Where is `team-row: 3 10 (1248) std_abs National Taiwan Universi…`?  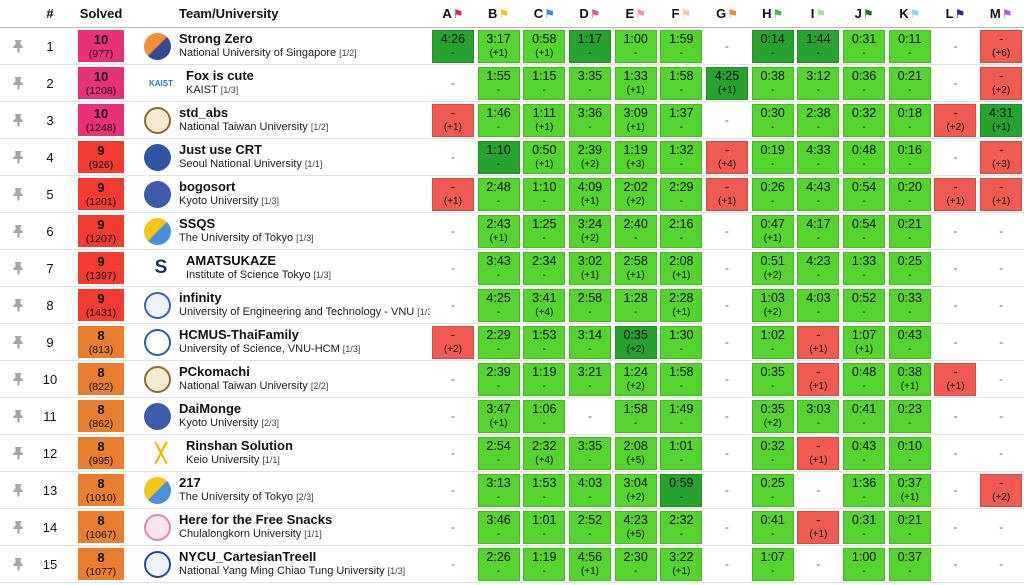
team-row: 3 10 (1248) std_abs National Taiwan Universi… is located at coordinates (512, 120).